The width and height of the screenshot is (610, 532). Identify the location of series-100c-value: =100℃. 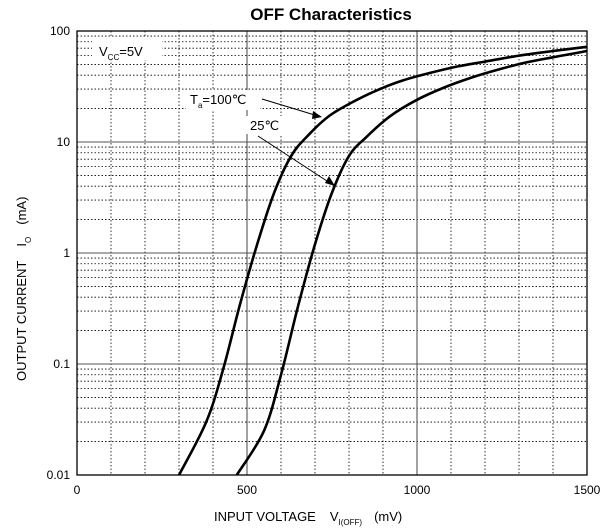
(224, 99).